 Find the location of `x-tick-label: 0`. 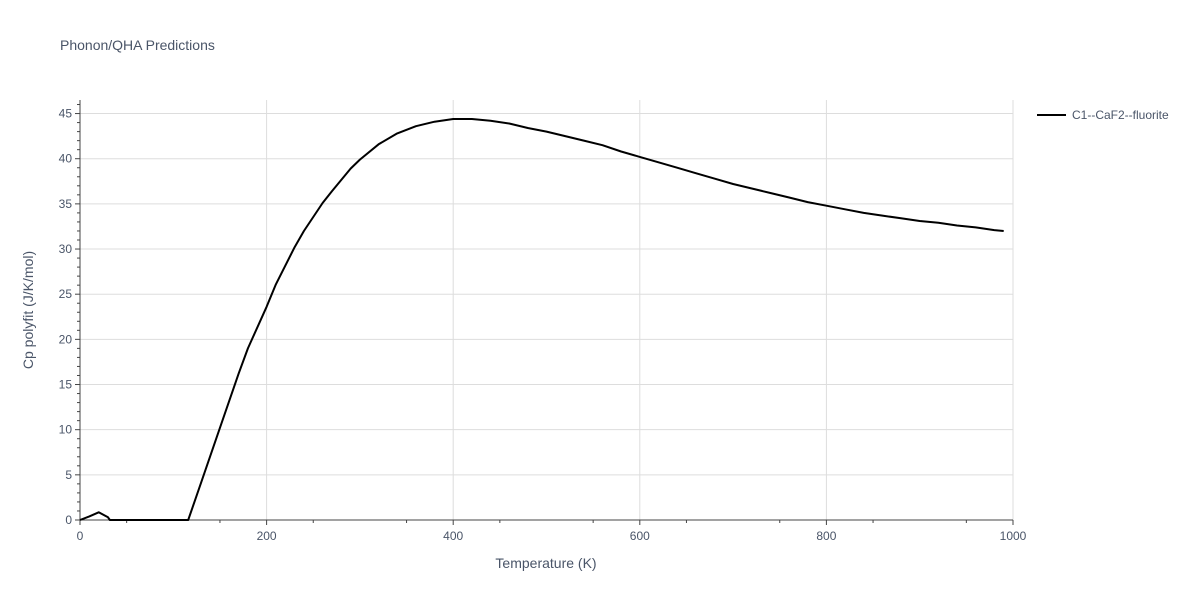

x-tick-label: 0 is located at coordinates (80, 536).